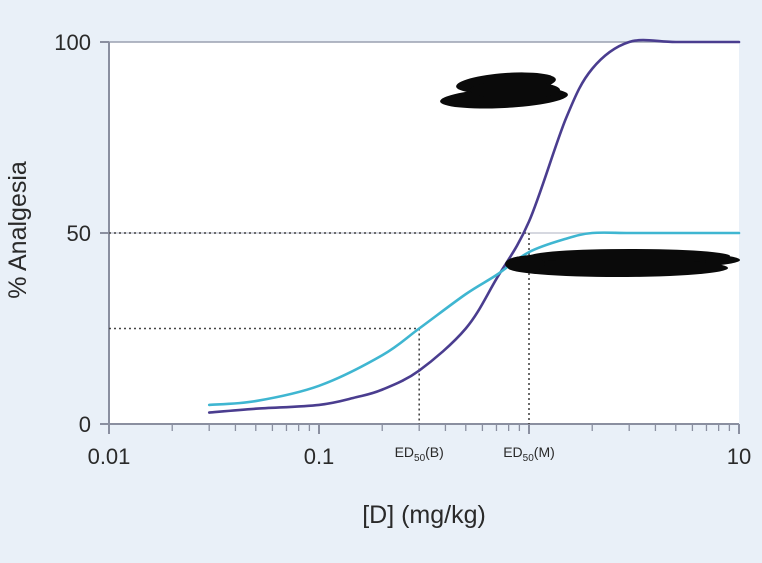  Describe the element at coordinates (739, 456) in the screenshot. I see `x-tick-label: 10` at that location.